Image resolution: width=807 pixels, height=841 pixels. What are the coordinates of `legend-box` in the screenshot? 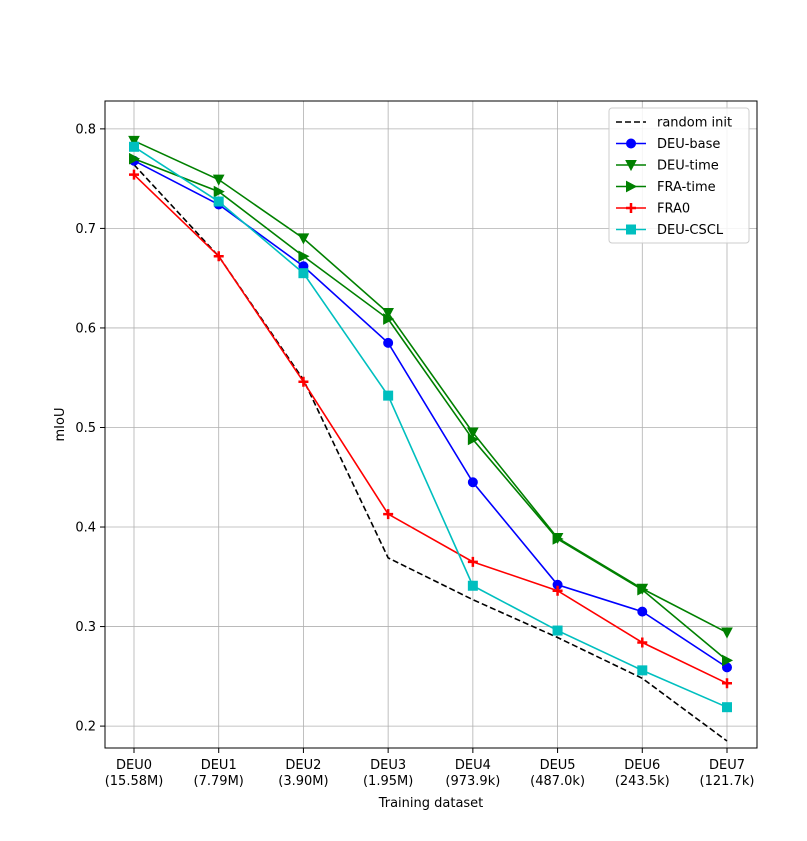 It's located at (679, 175).